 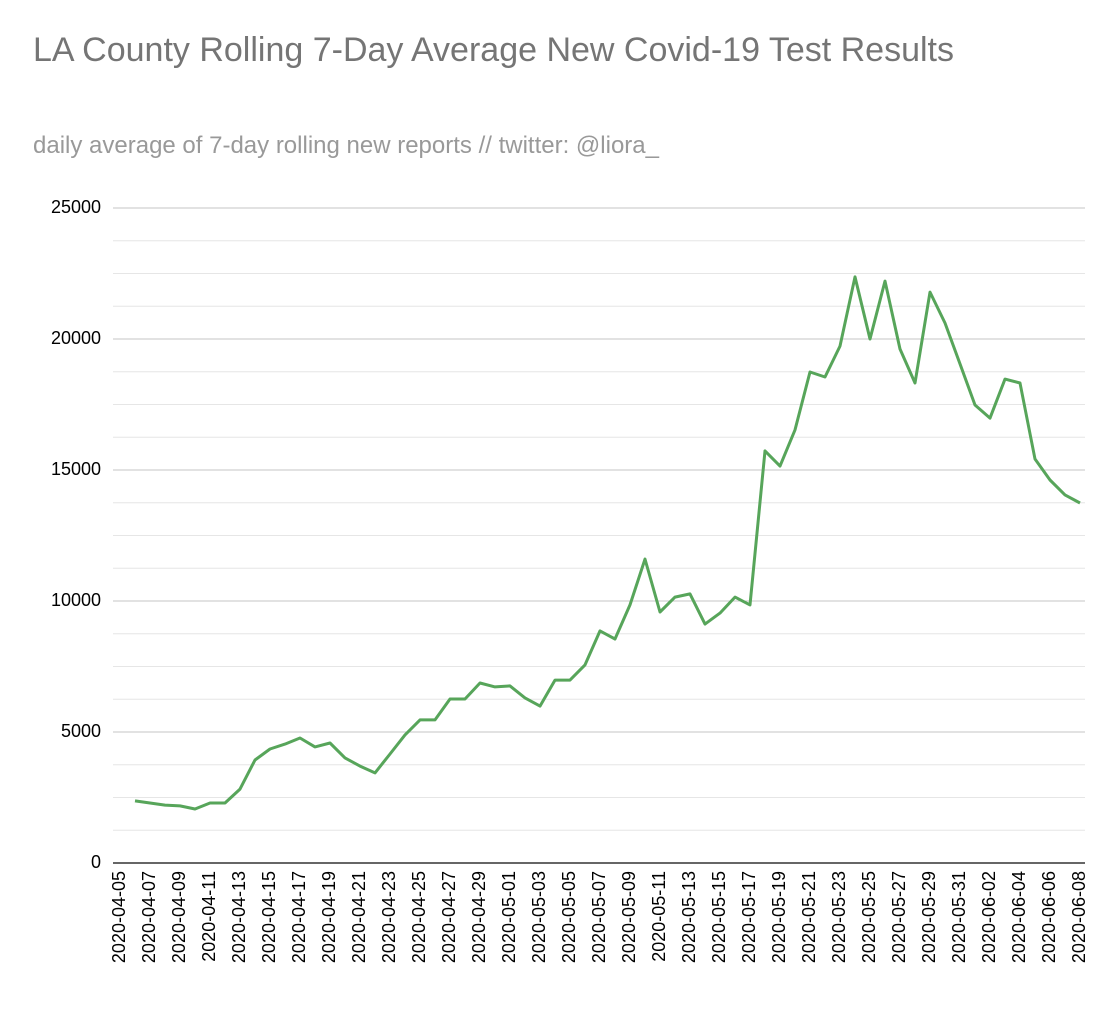 I want to click on x-tick-label: 2020-05-15, so click(x=719, y=917).